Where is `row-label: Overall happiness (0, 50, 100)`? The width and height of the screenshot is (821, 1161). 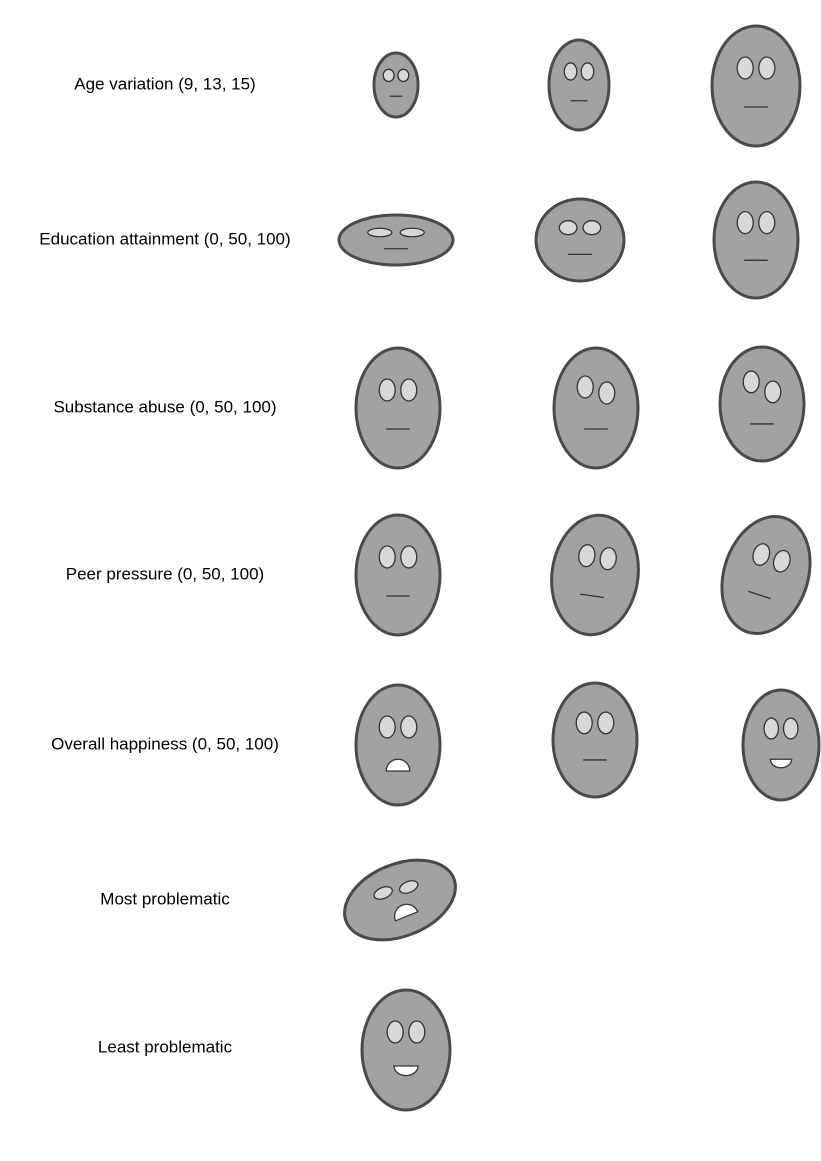 row-label: Overall happiness (0, 50, 100) is located at coordinates (165, 743).